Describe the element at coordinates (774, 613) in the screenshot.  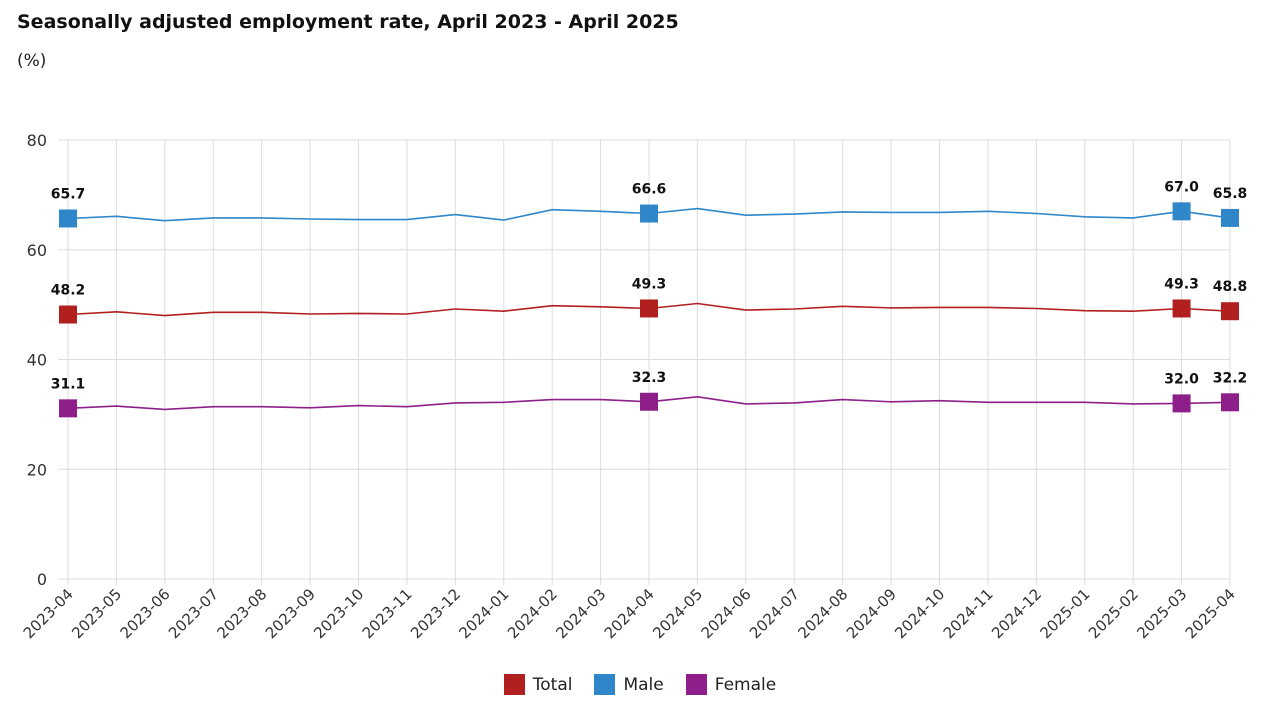
I see `x-tick-label: 2024-07` at that location.